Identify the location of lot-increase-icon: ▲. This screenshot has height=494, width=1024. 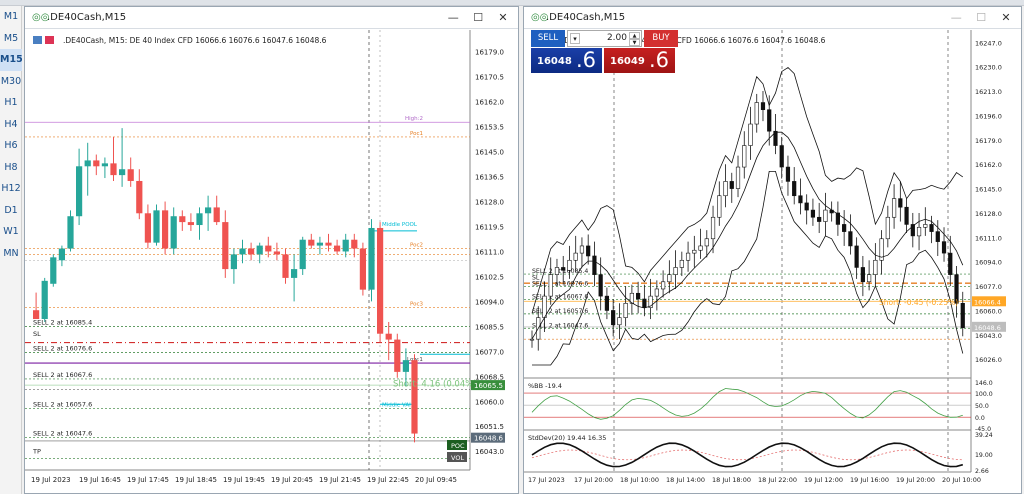
(634, 35).